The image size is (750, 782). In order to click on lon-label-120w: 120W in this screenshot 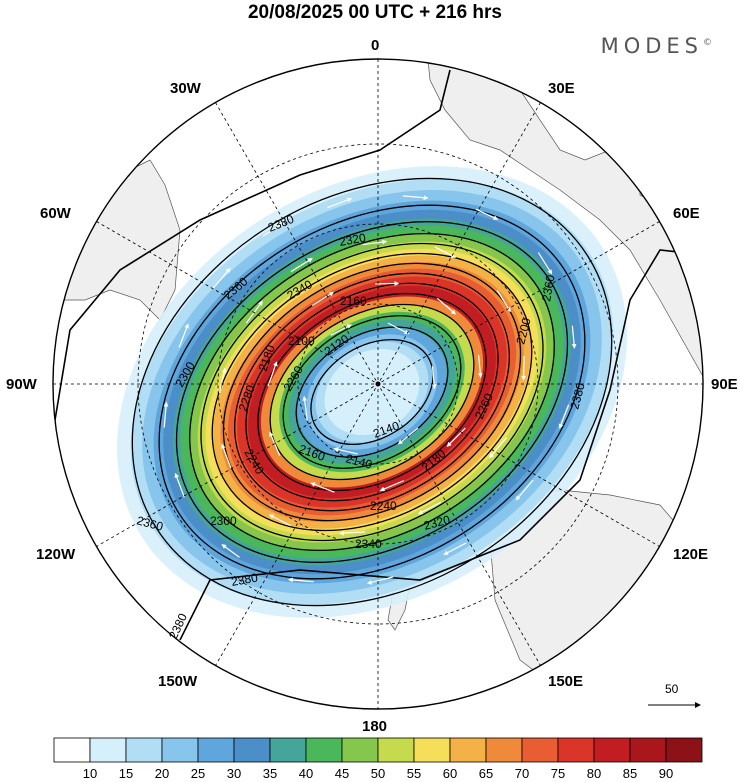, I will do `click(56, 554)`.